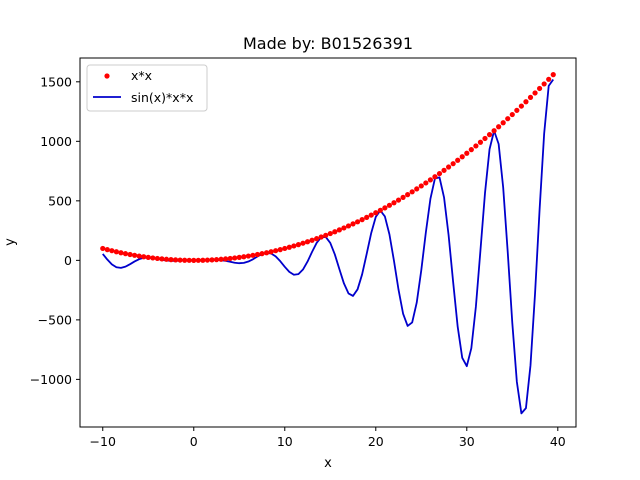  I want to click on x-tick-label: 40, so click(558, 441).